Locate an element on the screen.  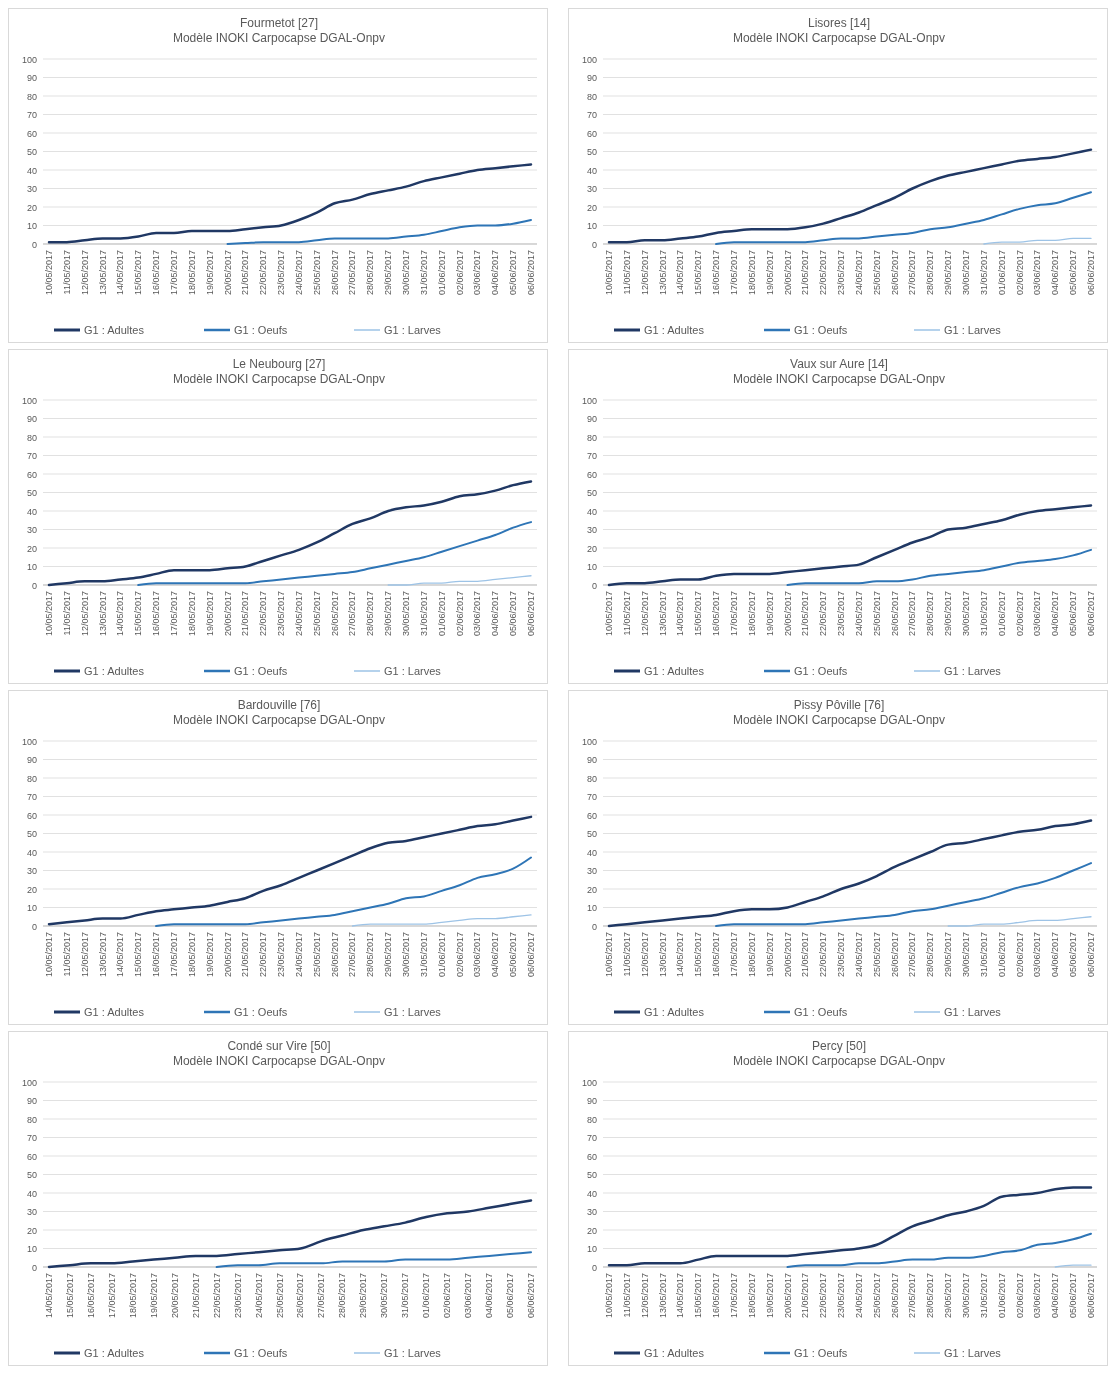
y-tick-label: 70 is located at coordinates (31, 456).